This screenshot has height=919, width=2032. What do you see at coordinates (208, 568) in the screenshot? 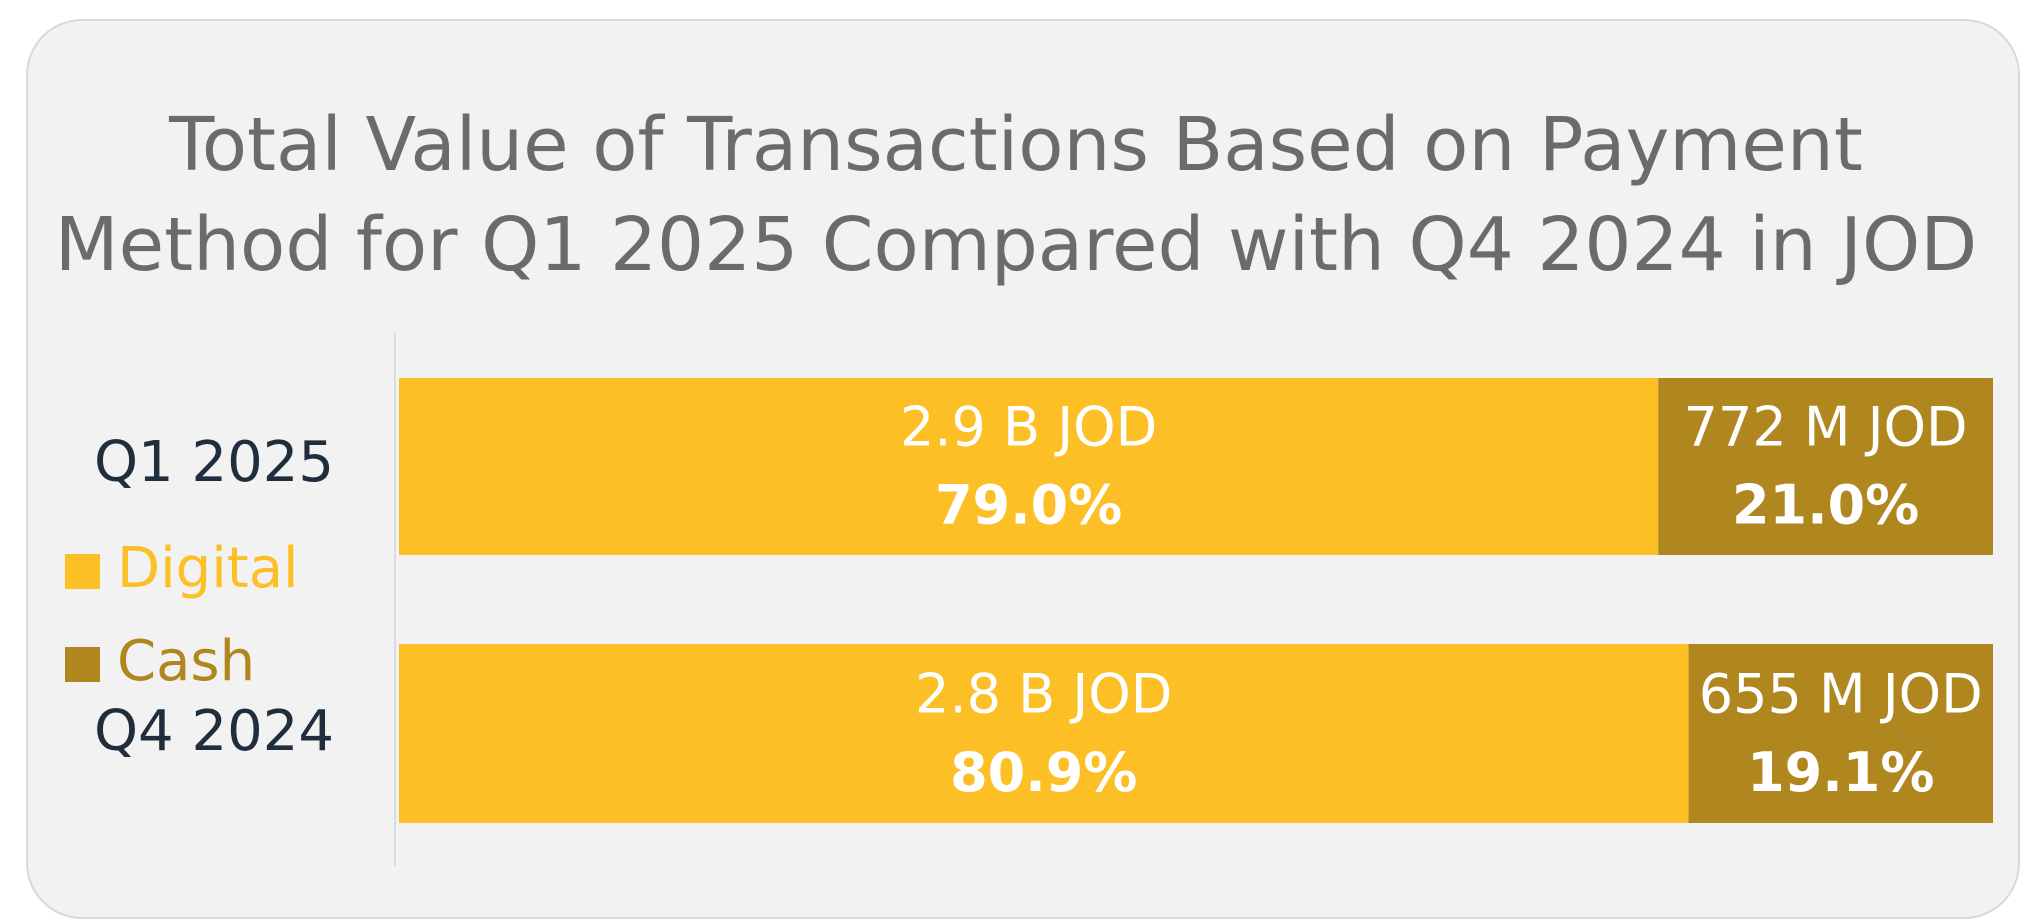
I see `legend-label: Digital` at bounding box center [208, 568].